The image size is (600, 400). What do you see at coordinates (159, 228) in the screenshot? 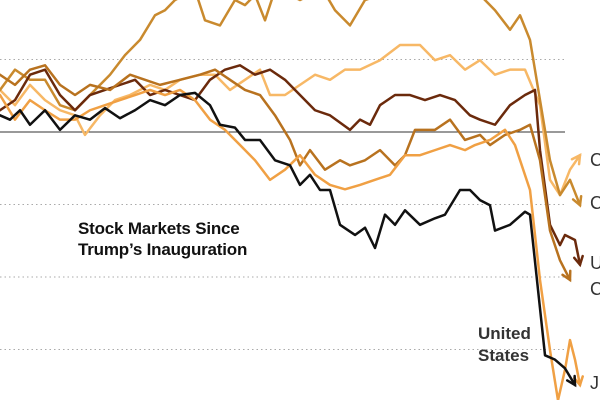
I see `title-line-1: Stock Markets Since` at bounding box center [159, 228].